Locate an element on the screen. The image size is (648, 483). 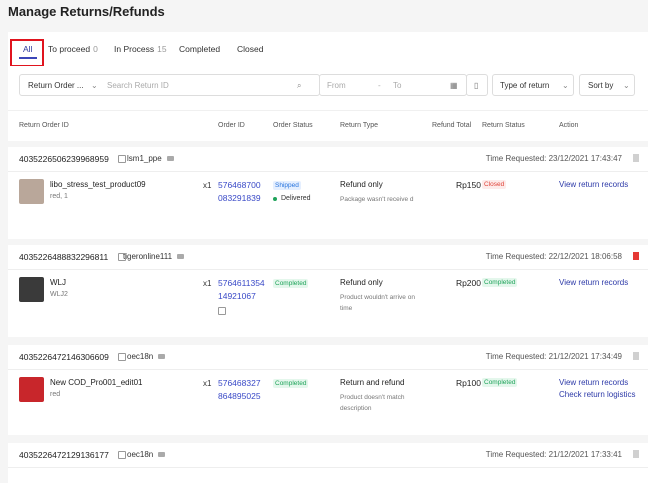
product-variation: WLJ2 is located at coordinates (59, 294).